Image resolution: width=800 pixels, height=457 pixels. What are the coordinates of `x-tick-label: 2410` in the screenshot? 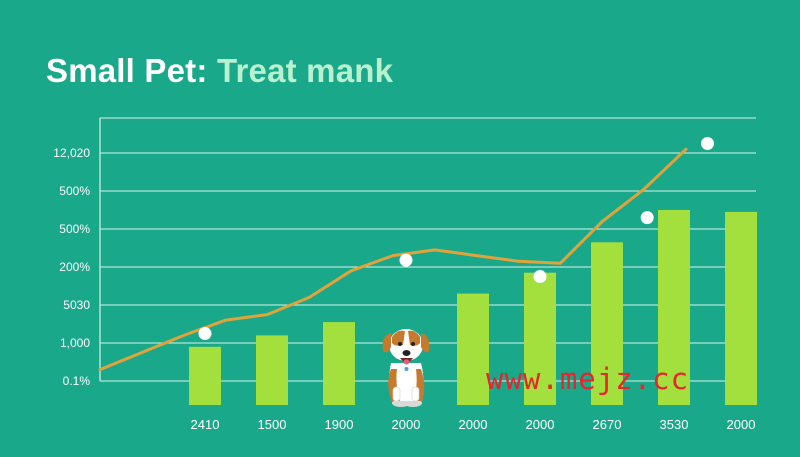 It's located at (205, 424).